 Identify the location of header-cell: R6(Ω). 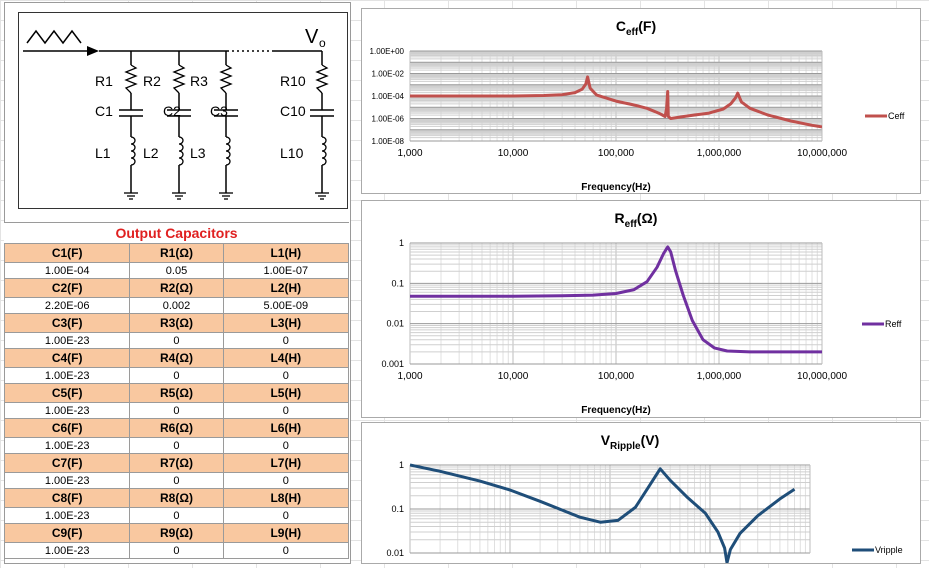
(176, 428).